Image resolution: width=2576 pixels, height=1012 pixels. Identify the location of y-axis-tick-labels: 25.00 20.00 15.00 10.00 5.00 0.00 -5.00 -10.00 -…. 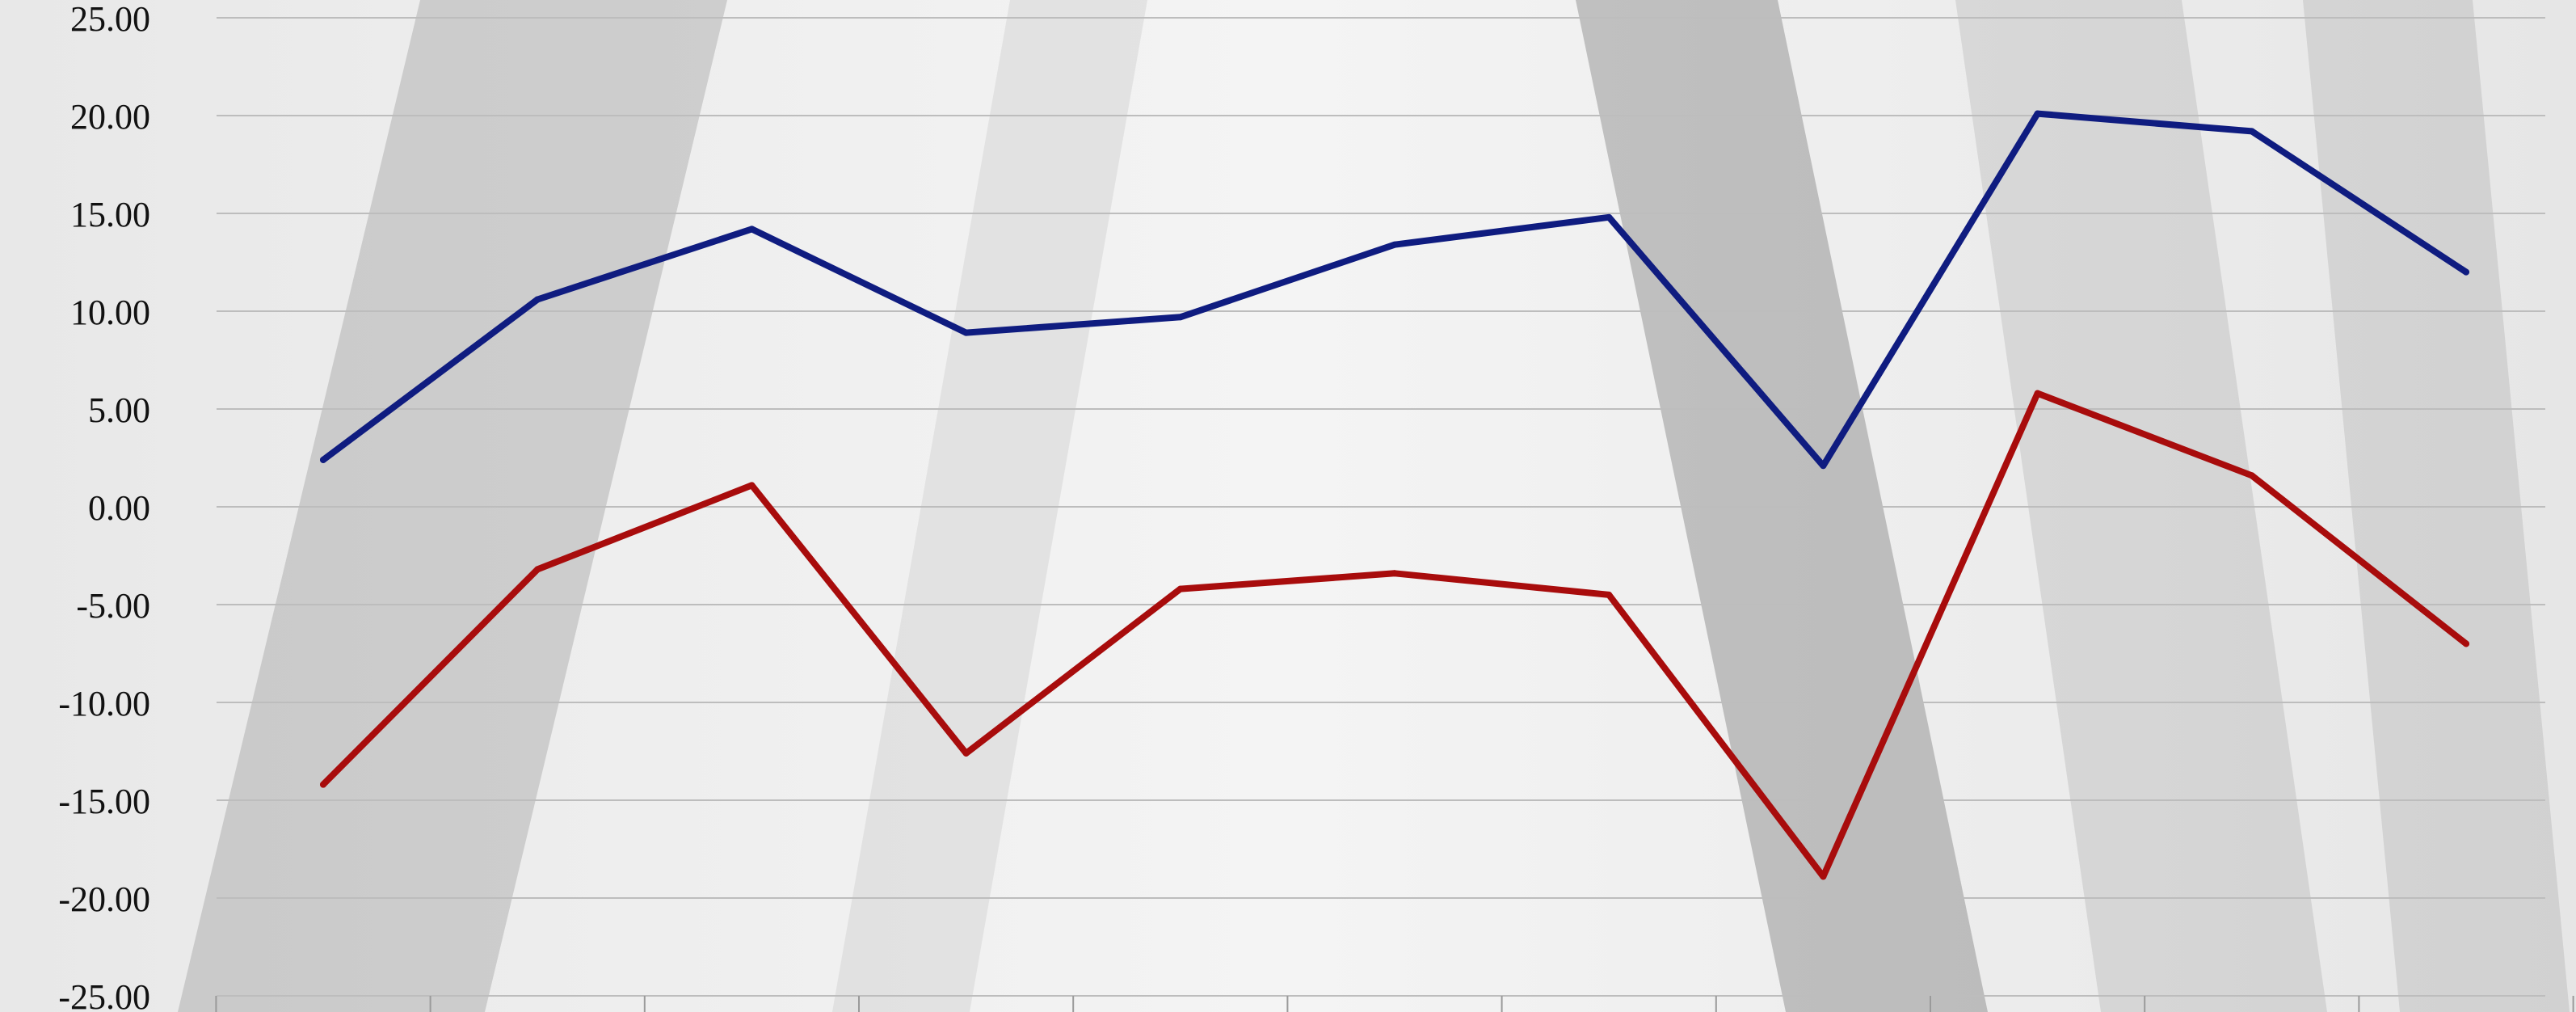
(104, 506).